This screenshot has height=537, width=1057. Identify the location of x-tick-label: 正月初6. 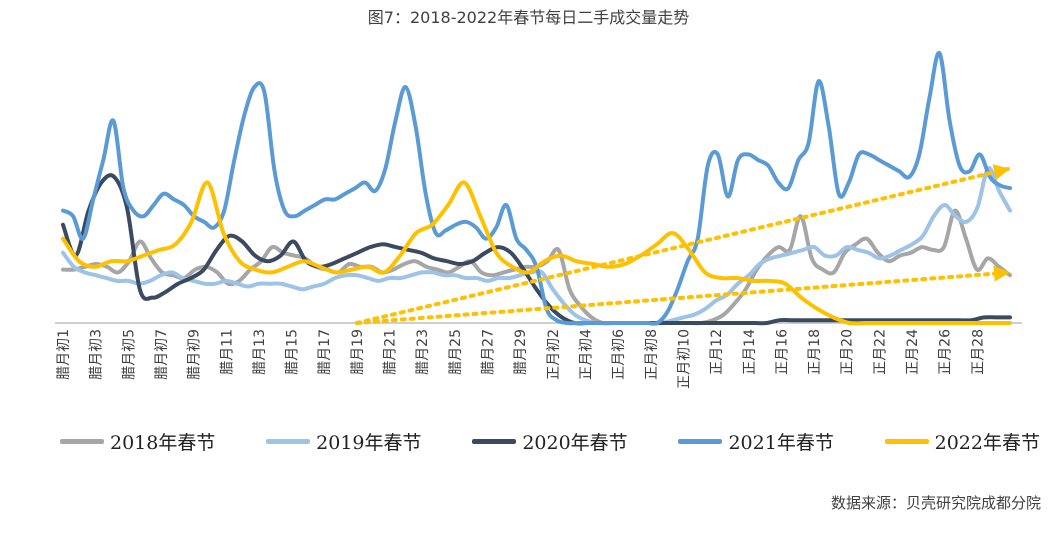
(618, 354).